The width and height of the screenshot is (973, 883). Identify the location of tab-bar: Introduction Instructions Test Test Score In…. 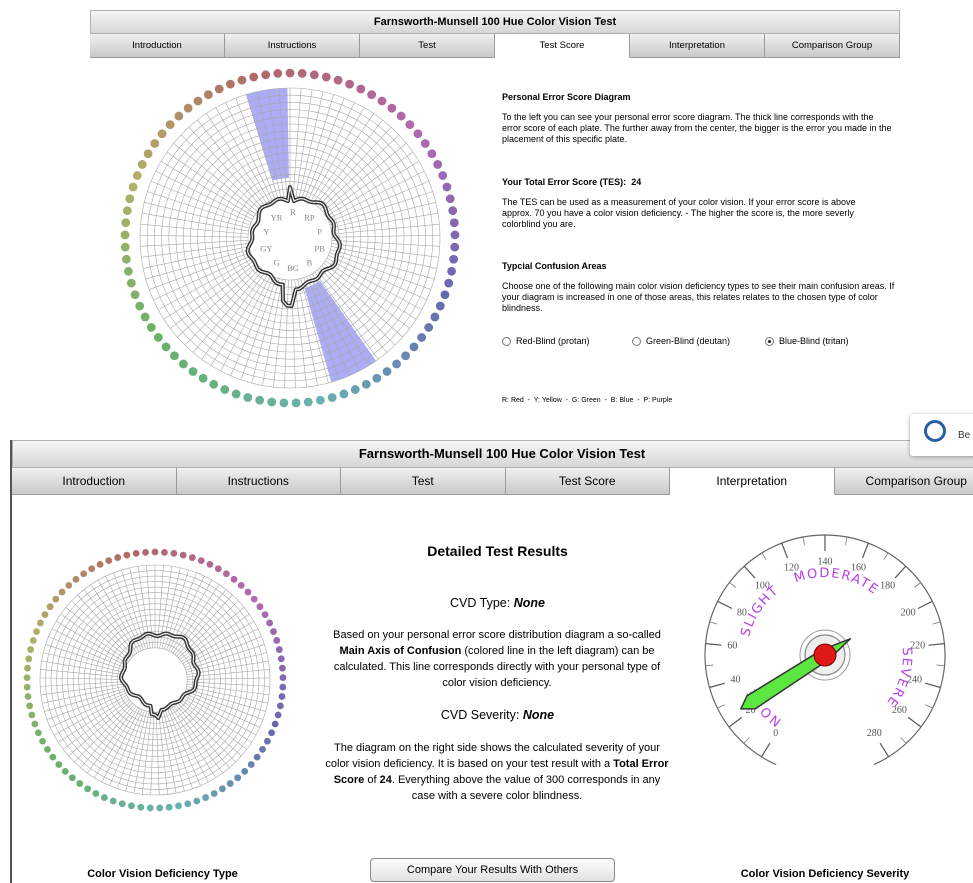
(492, 481).